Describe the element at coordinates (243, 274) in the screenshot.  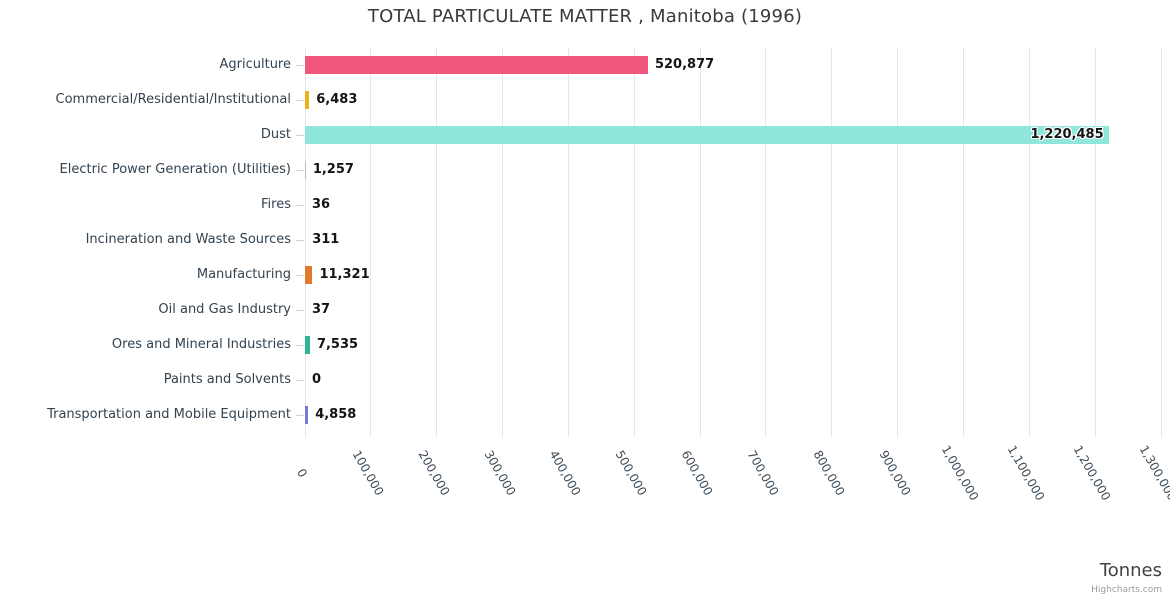
I see `category-label: Manufacturing` at that location.